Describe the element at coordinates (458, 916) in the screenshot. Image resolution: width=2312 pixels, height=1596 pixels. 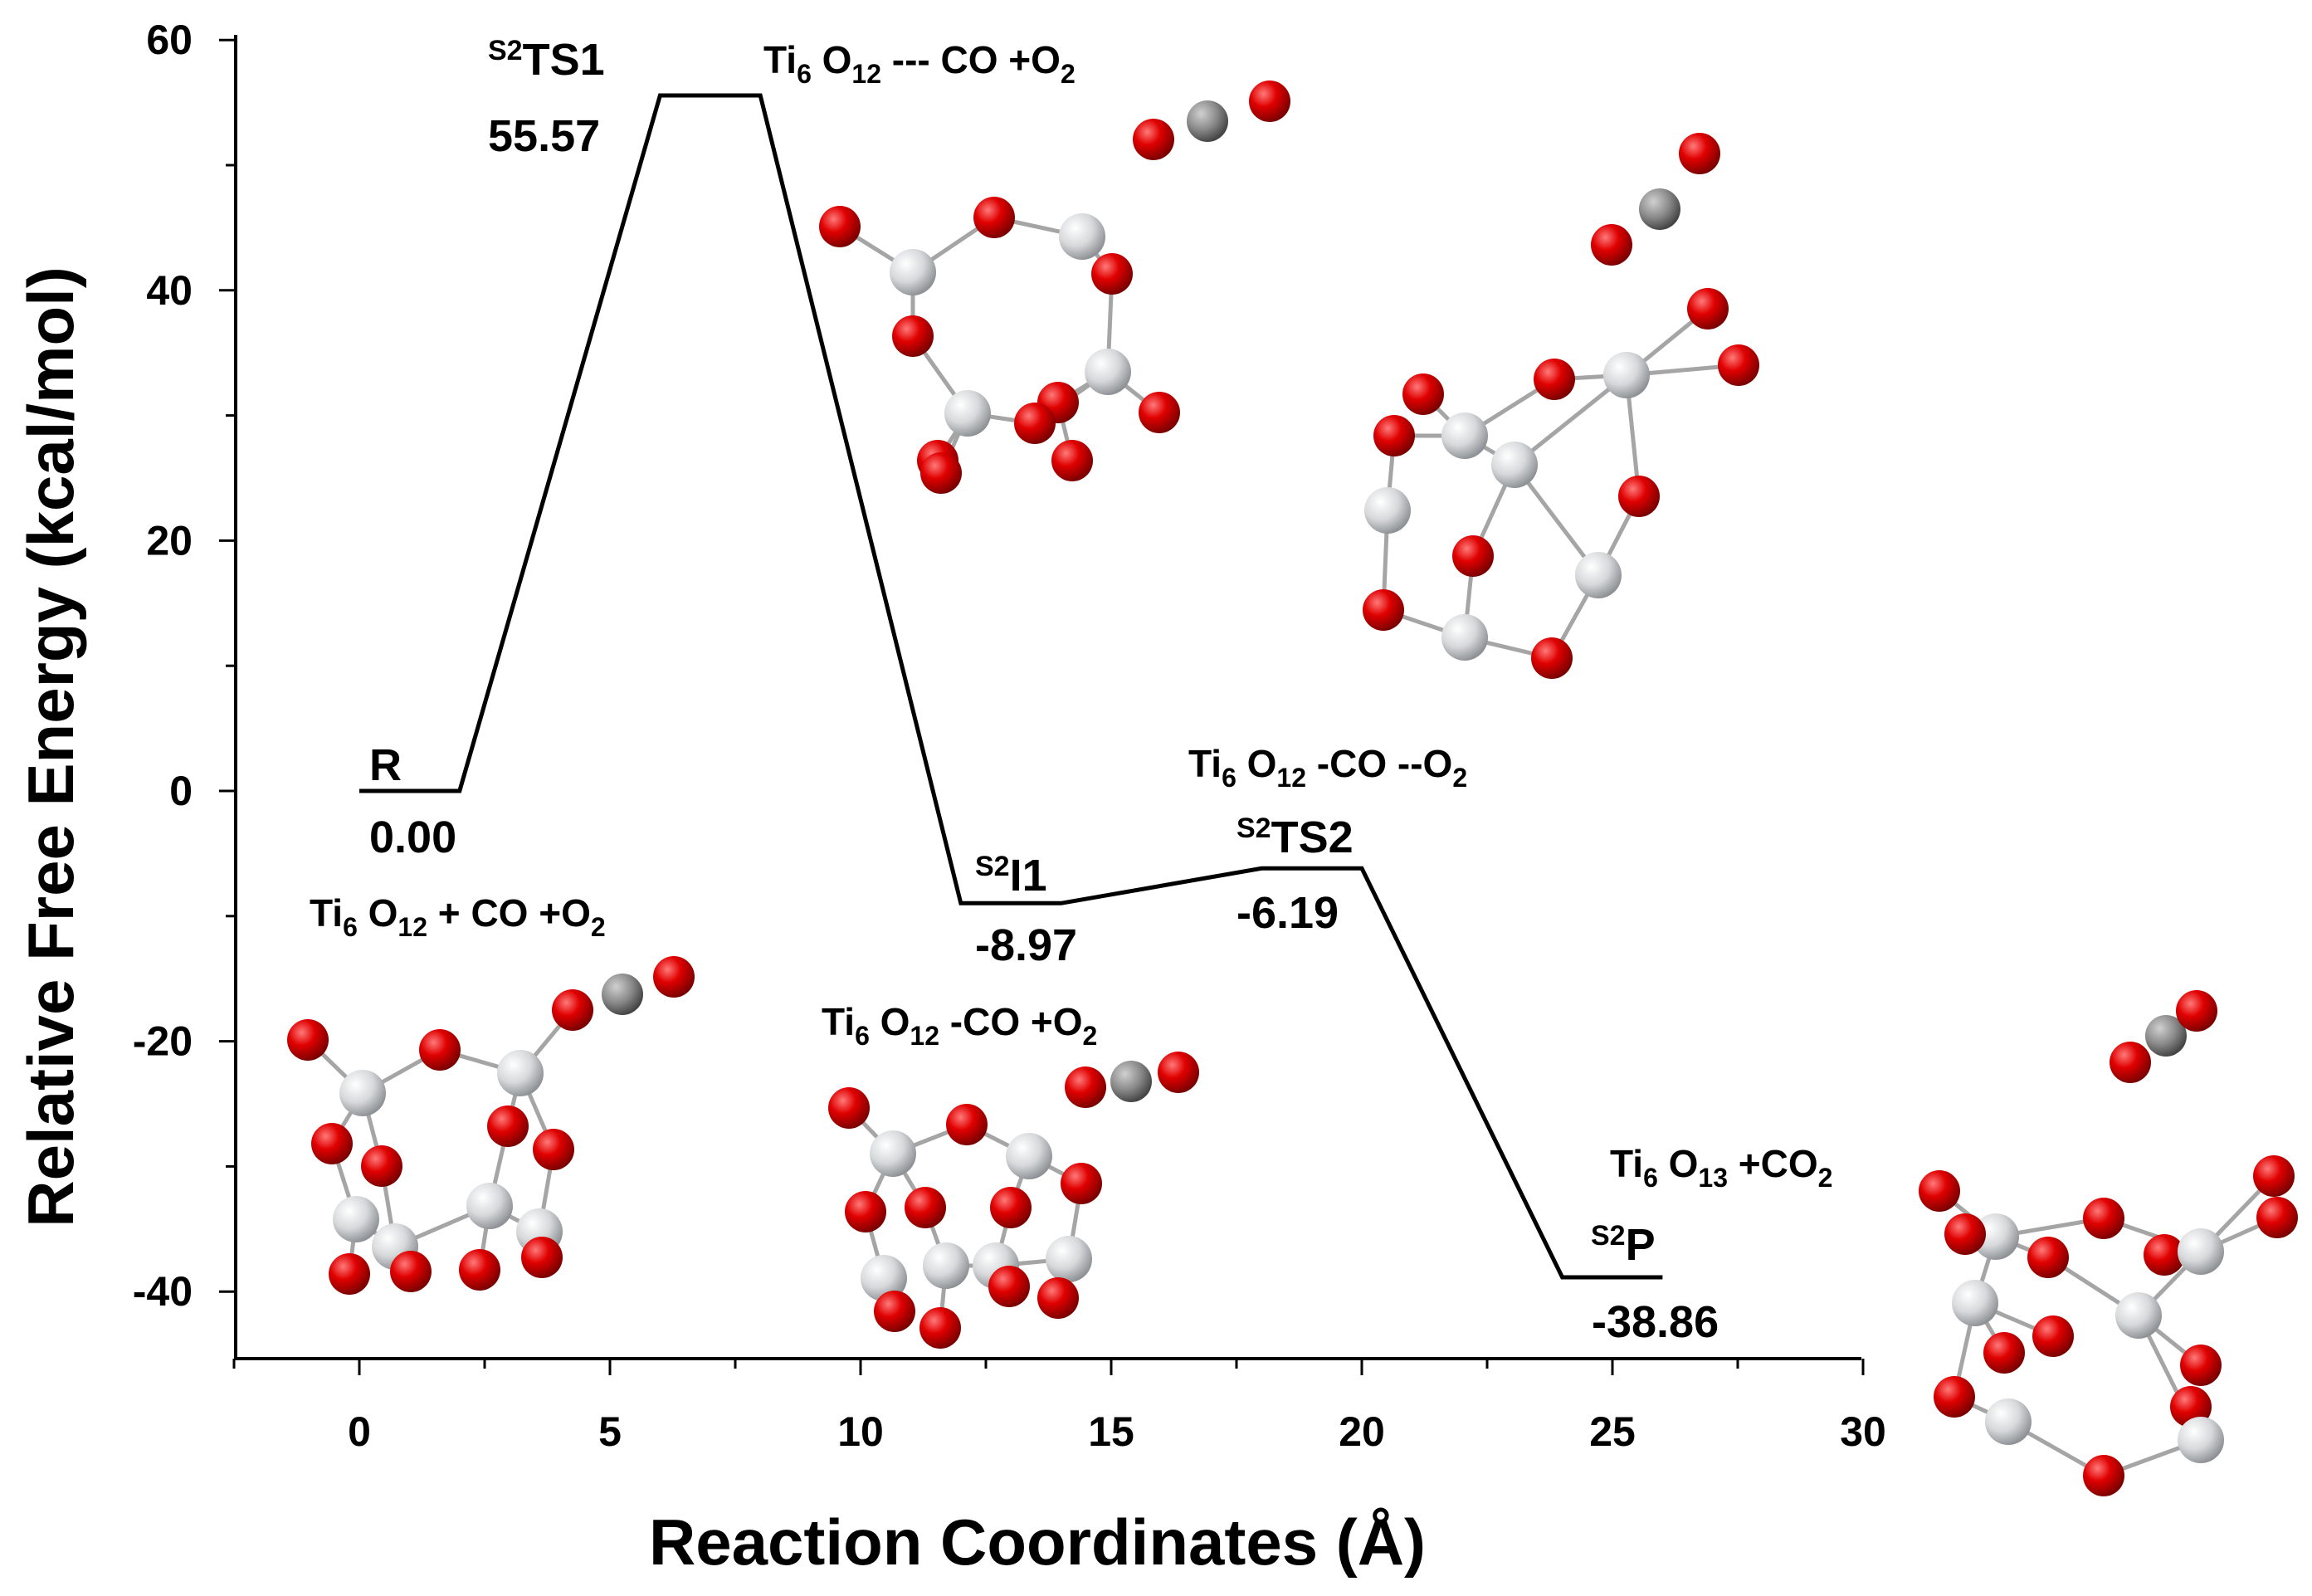
I see `state-r-formula: Ti6 O12 + CO +O2` at that location.